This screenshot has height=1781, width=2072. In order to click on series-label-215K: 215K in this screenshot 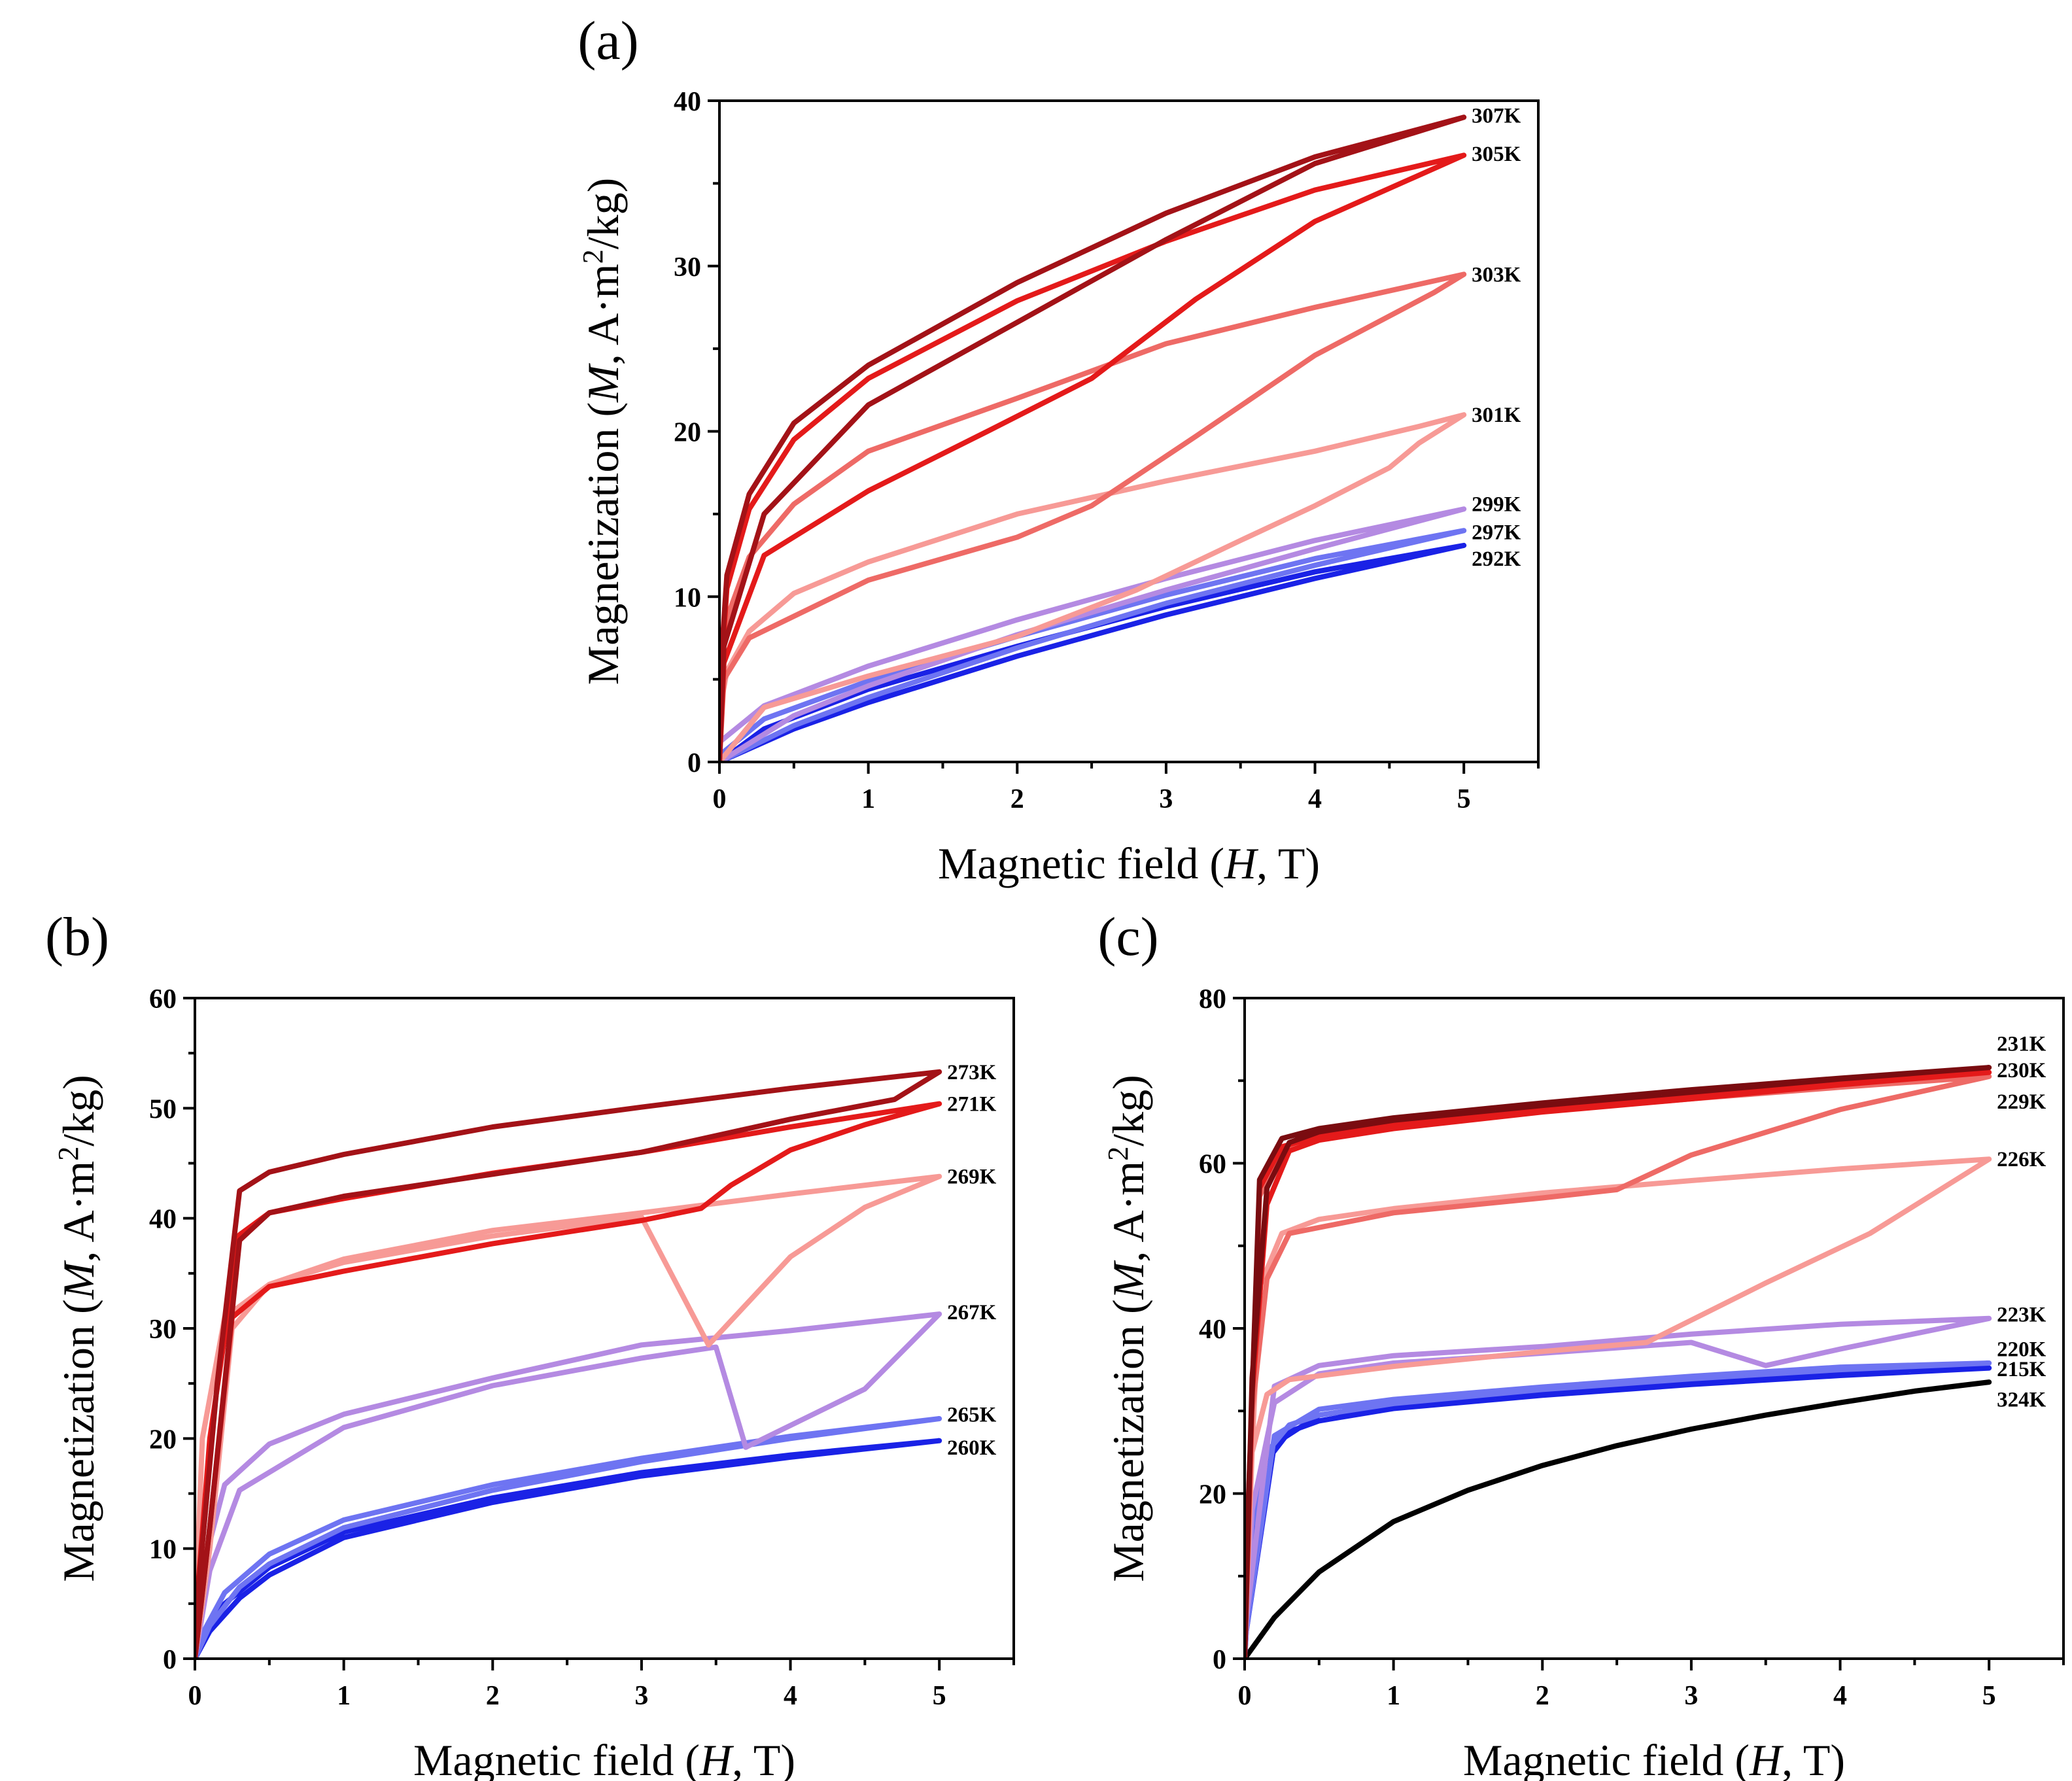, I will do `click(2021, 1370)`.